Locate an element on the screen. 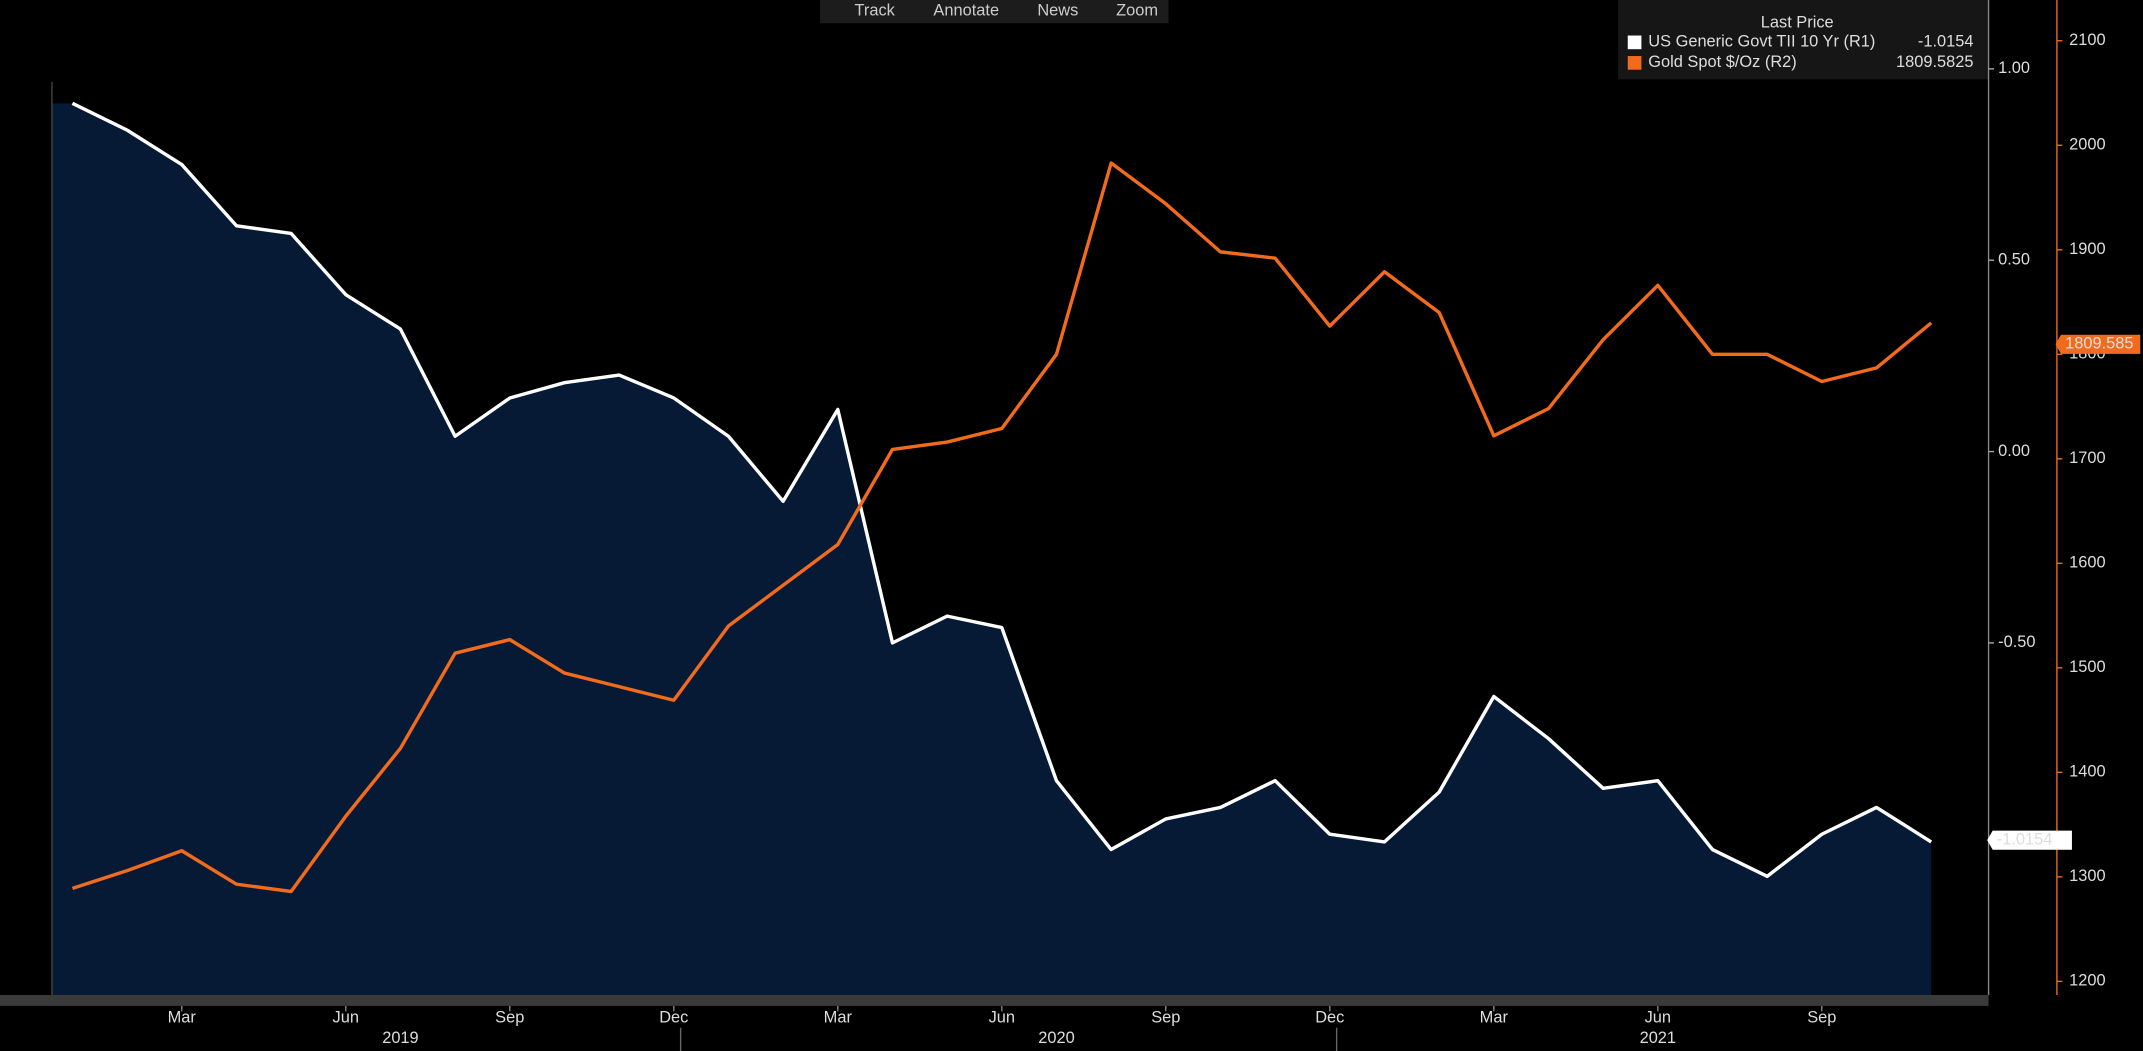 The height and width of the screenshot is (1051, 2143). y-tick-label: 1.00 is located at coordinates (2014, 68).